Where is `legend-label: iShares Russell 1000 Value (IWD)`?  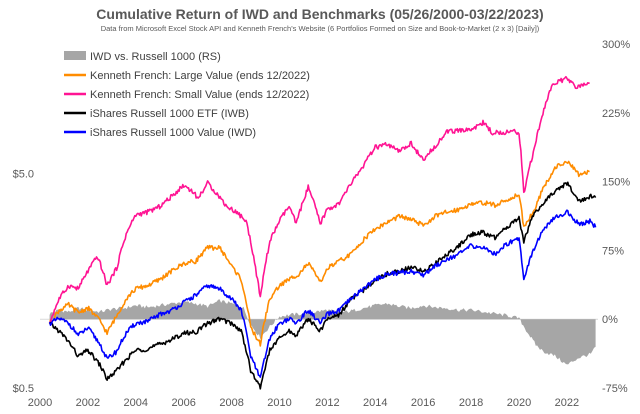 legend-label: iShares Russell 1000 Value (IWD) is located at coordinates (173, 133).